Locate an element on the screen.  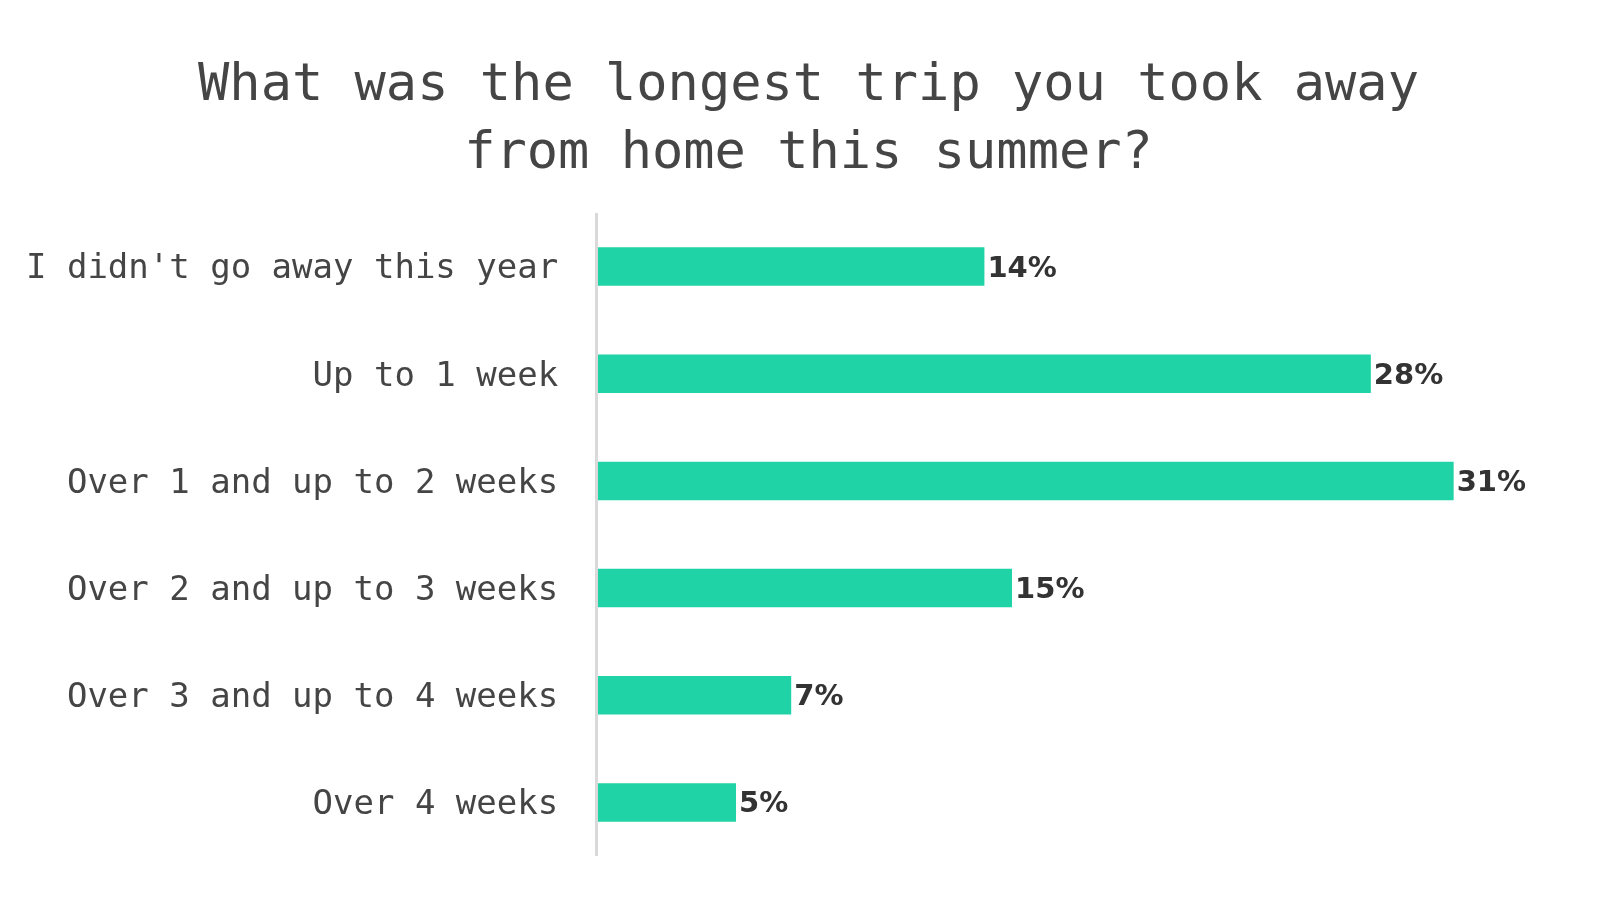
chart-title: What was the longest trip you took away from home this summer? is located at coordinates (808, 115).